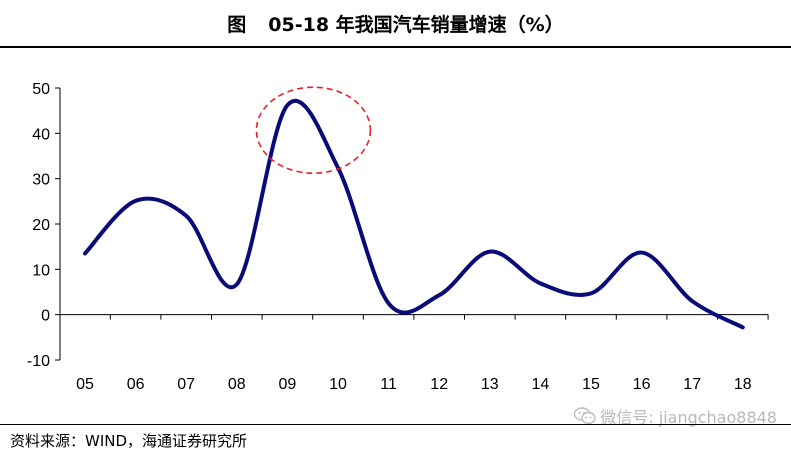  I want to click on x-tick-label: 13, so click(490, 384).